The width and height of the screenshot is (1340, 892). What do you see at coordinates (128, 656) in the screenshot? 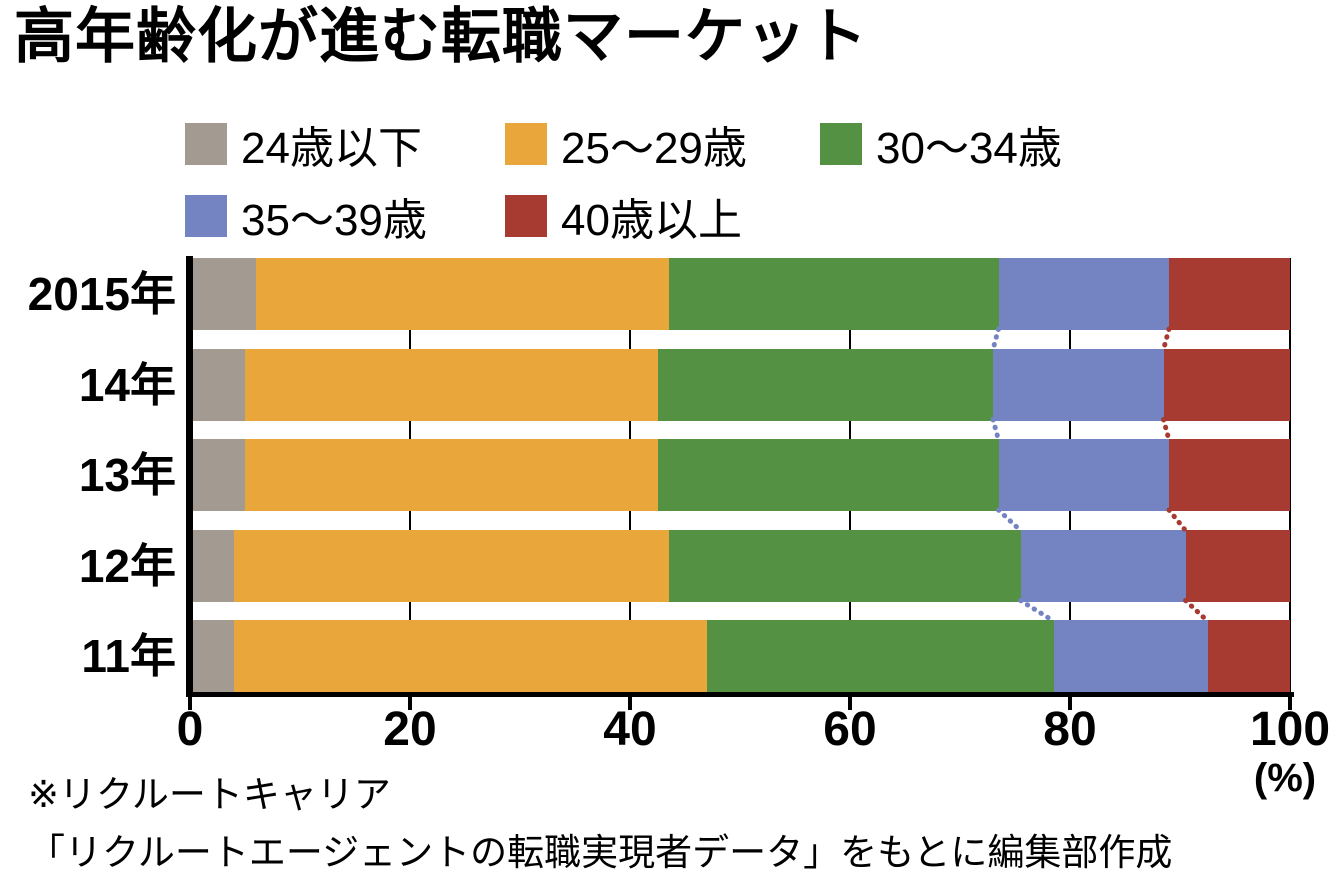
I see `y-axis-label: 11年` at bounding box center [128, 656].